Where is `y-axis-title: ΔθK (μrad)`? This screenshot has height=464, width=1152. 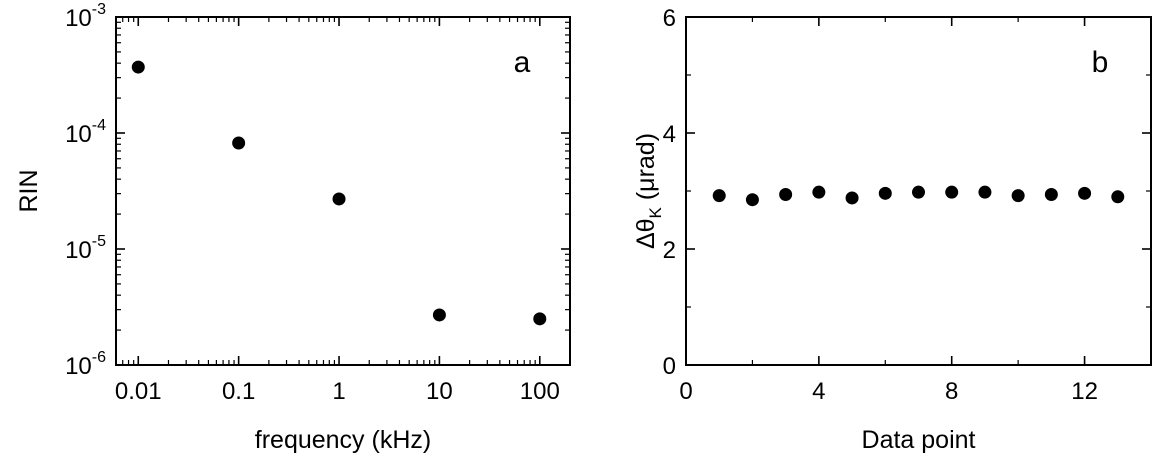 y-axis-title: ΔθK (μrad) is located at coordinates (648, 191).